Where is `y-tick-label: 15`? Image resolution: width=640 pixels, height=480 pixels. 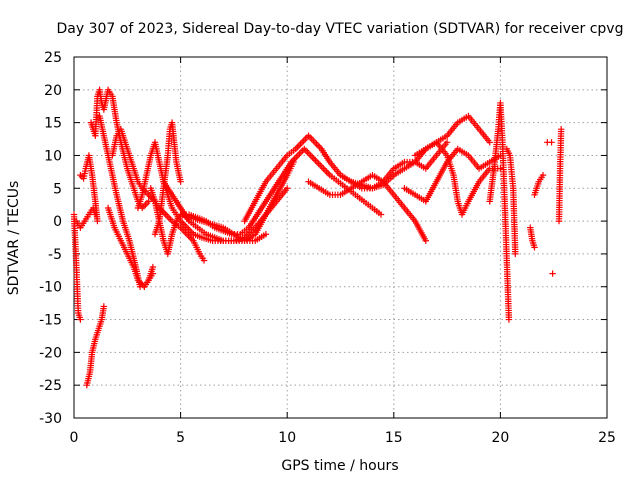
y-tick-label: 15 is located at coordinates (53, 124).